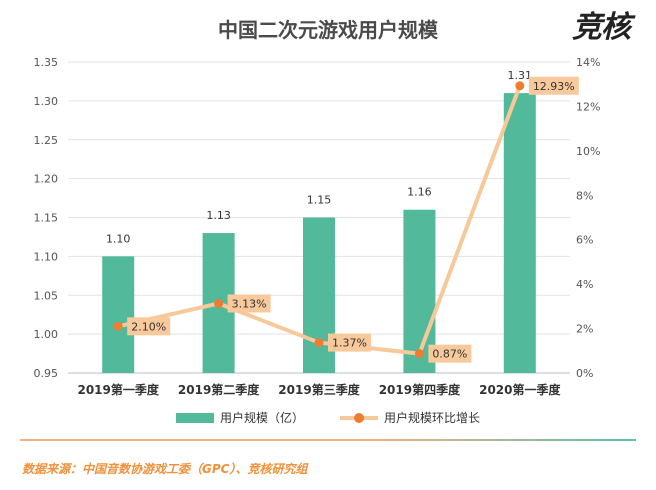  Describe the element at coordinates (118, 238) in the screenshot. I see `bar-value-label: 1.10` at that location.